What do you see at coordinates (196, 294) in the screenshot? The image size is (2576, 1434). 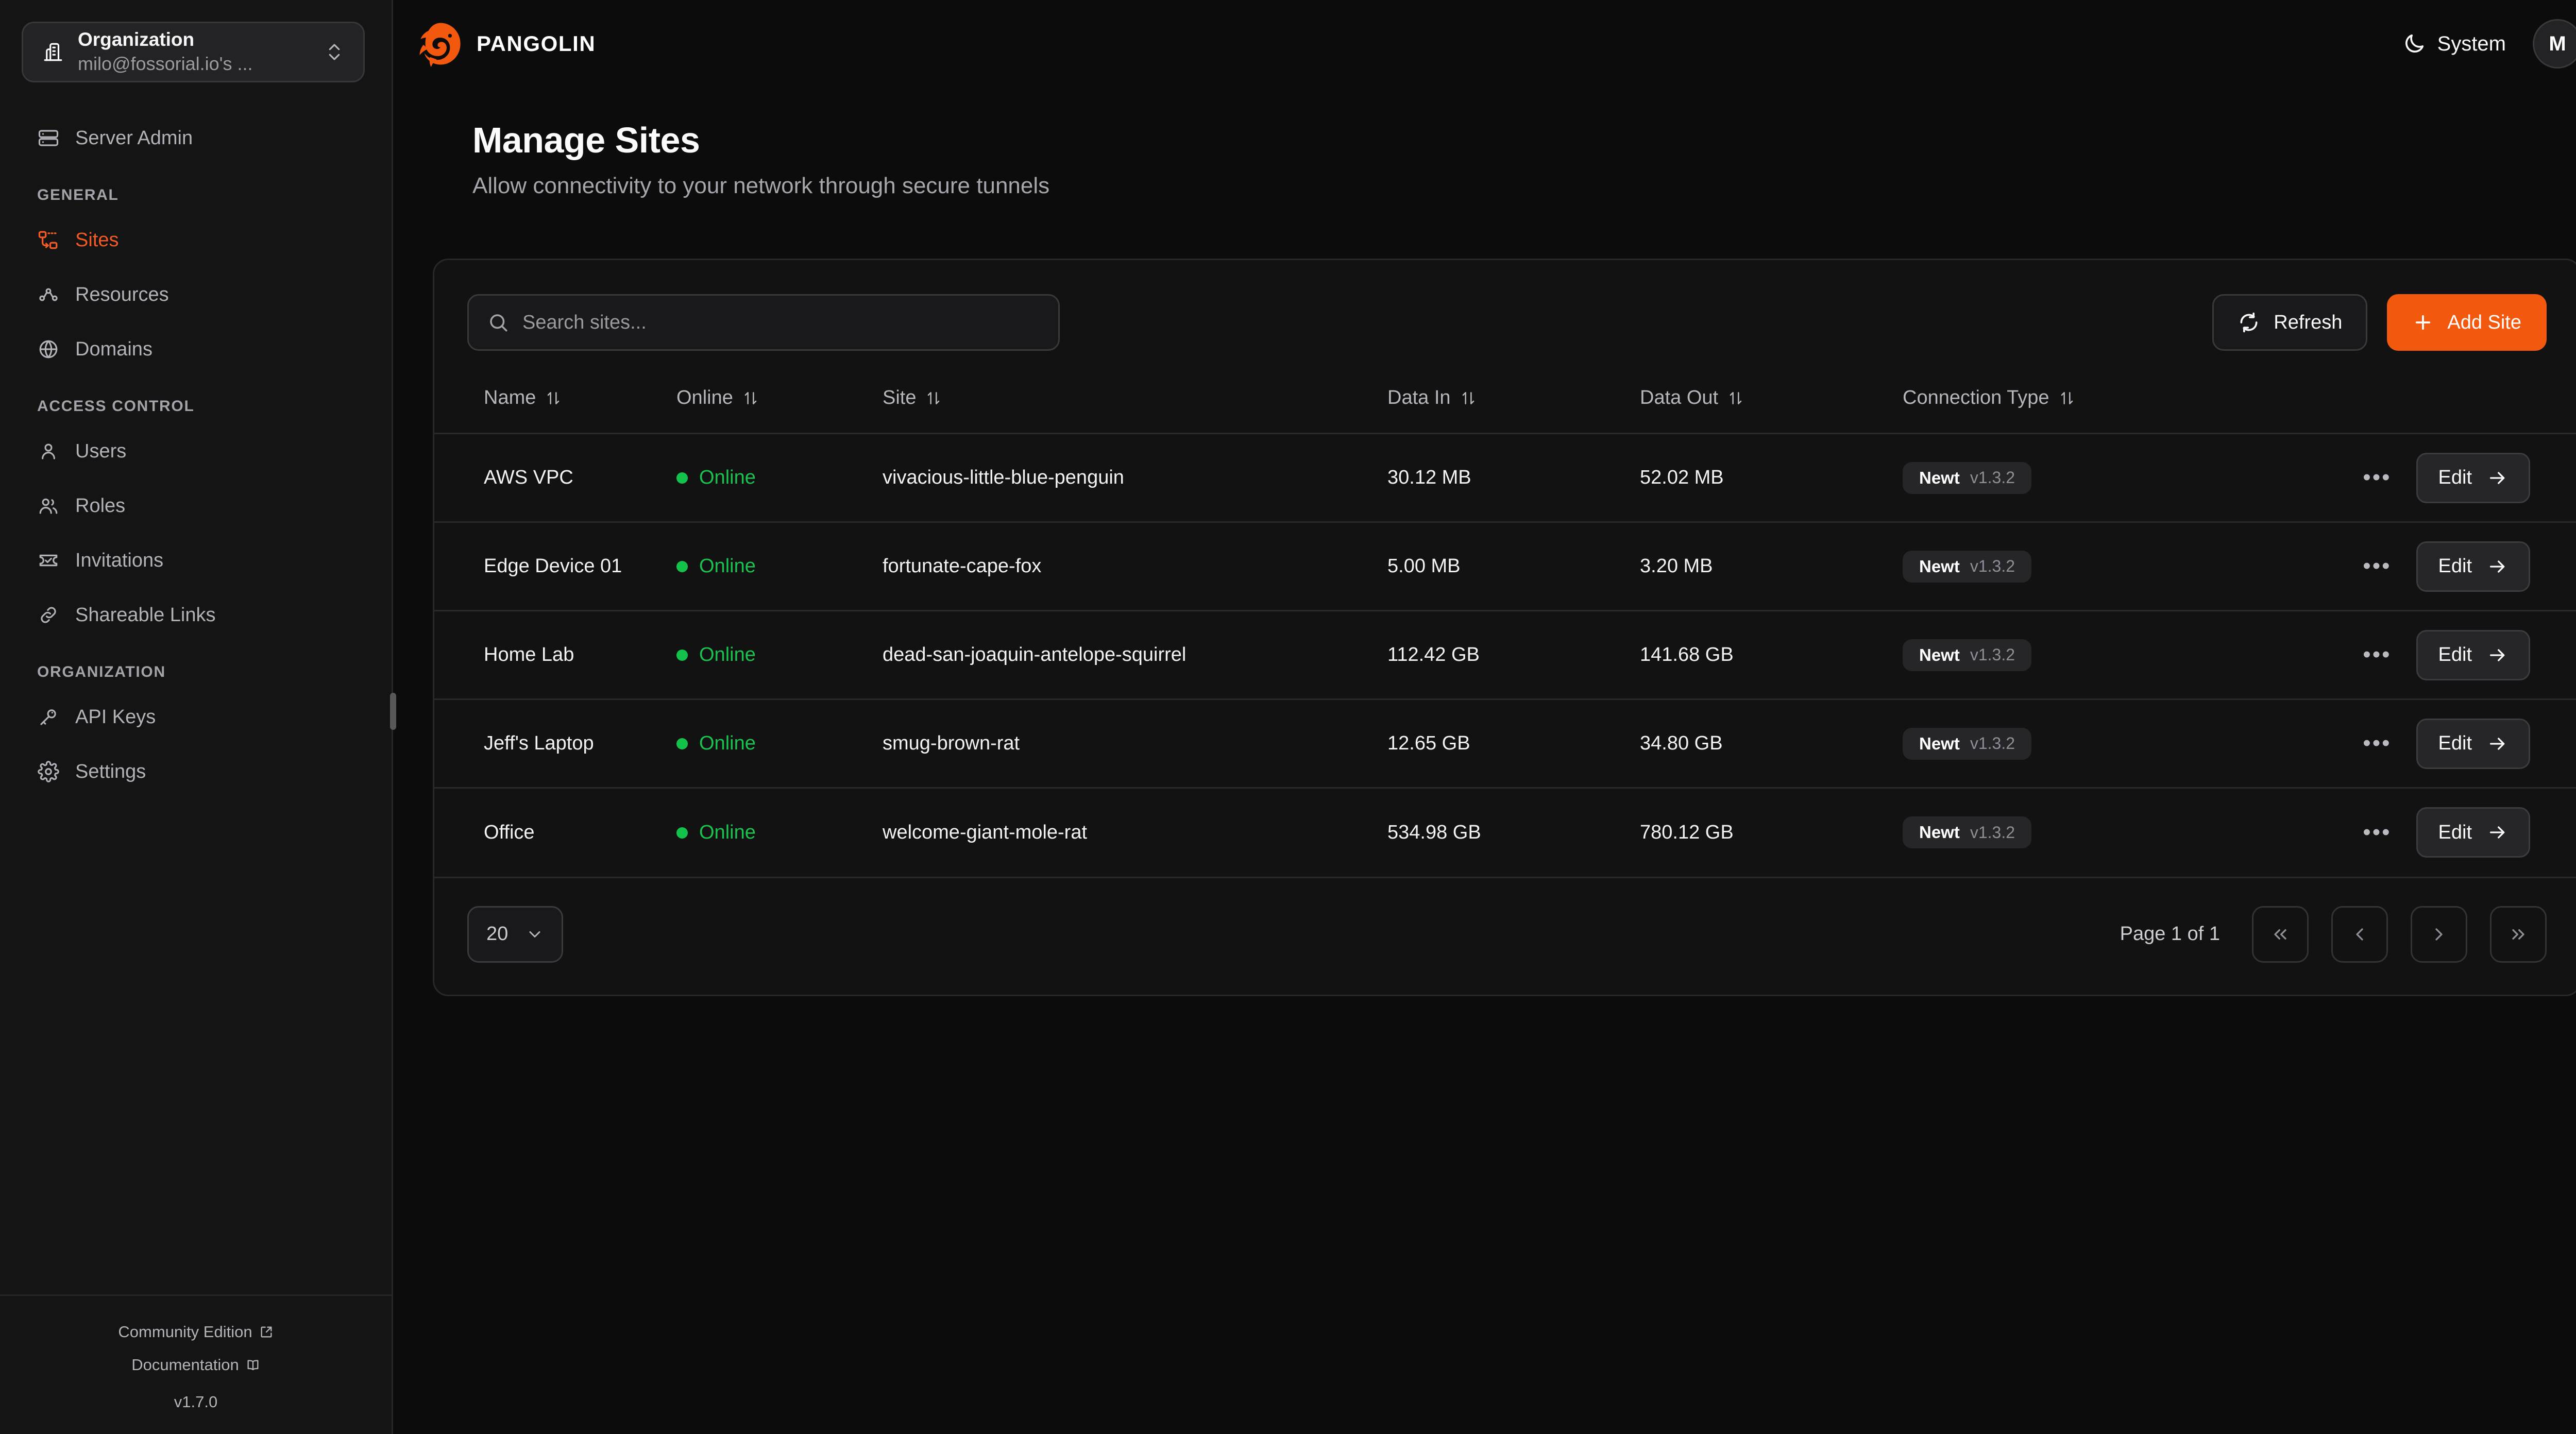 I see `sidebar-item-resources: Resources` at bounding box center [196, 294].